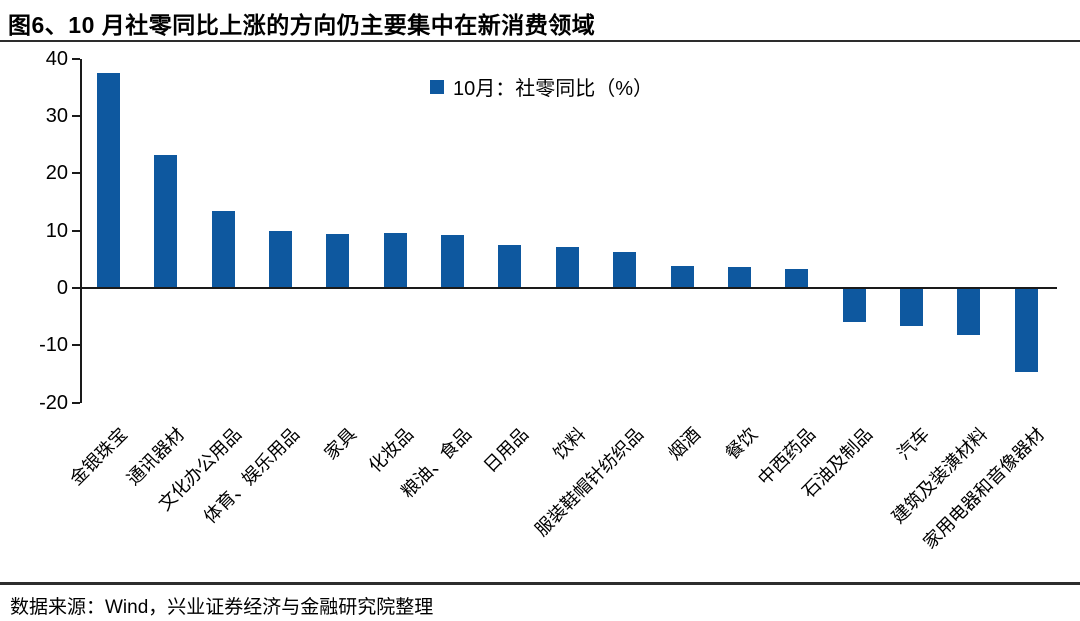  Describe the element at coordinates (453, 261) in the screenshot. I see `bar-粮油、食品` at that location.